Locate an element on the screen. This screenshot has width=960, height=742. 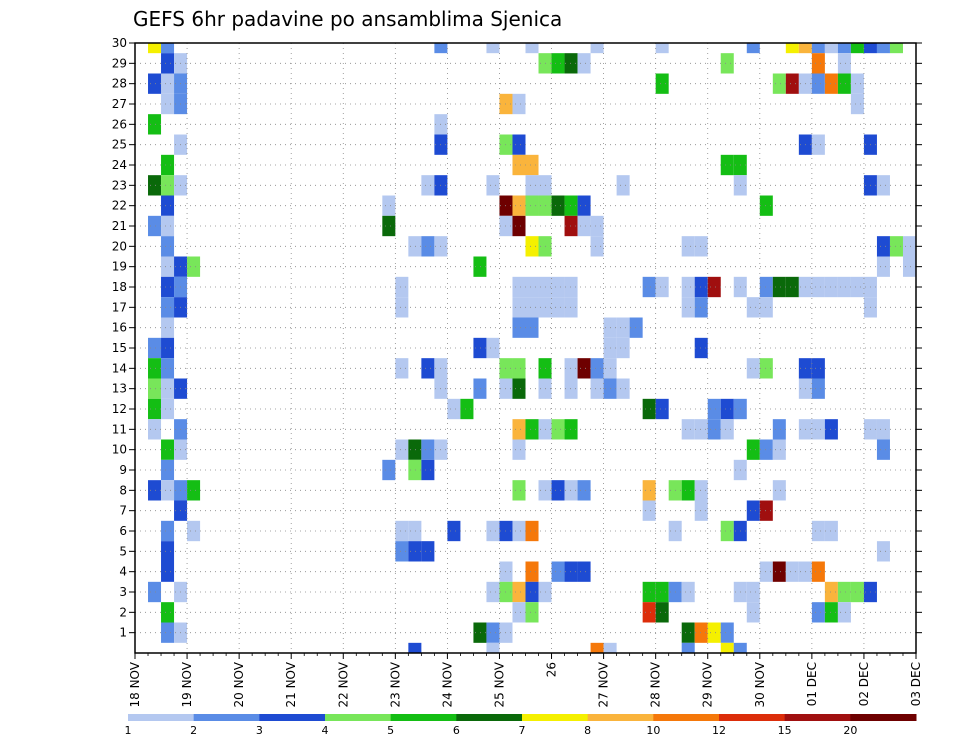
y-tick-label: 18 is located at coordinates (119, 287).